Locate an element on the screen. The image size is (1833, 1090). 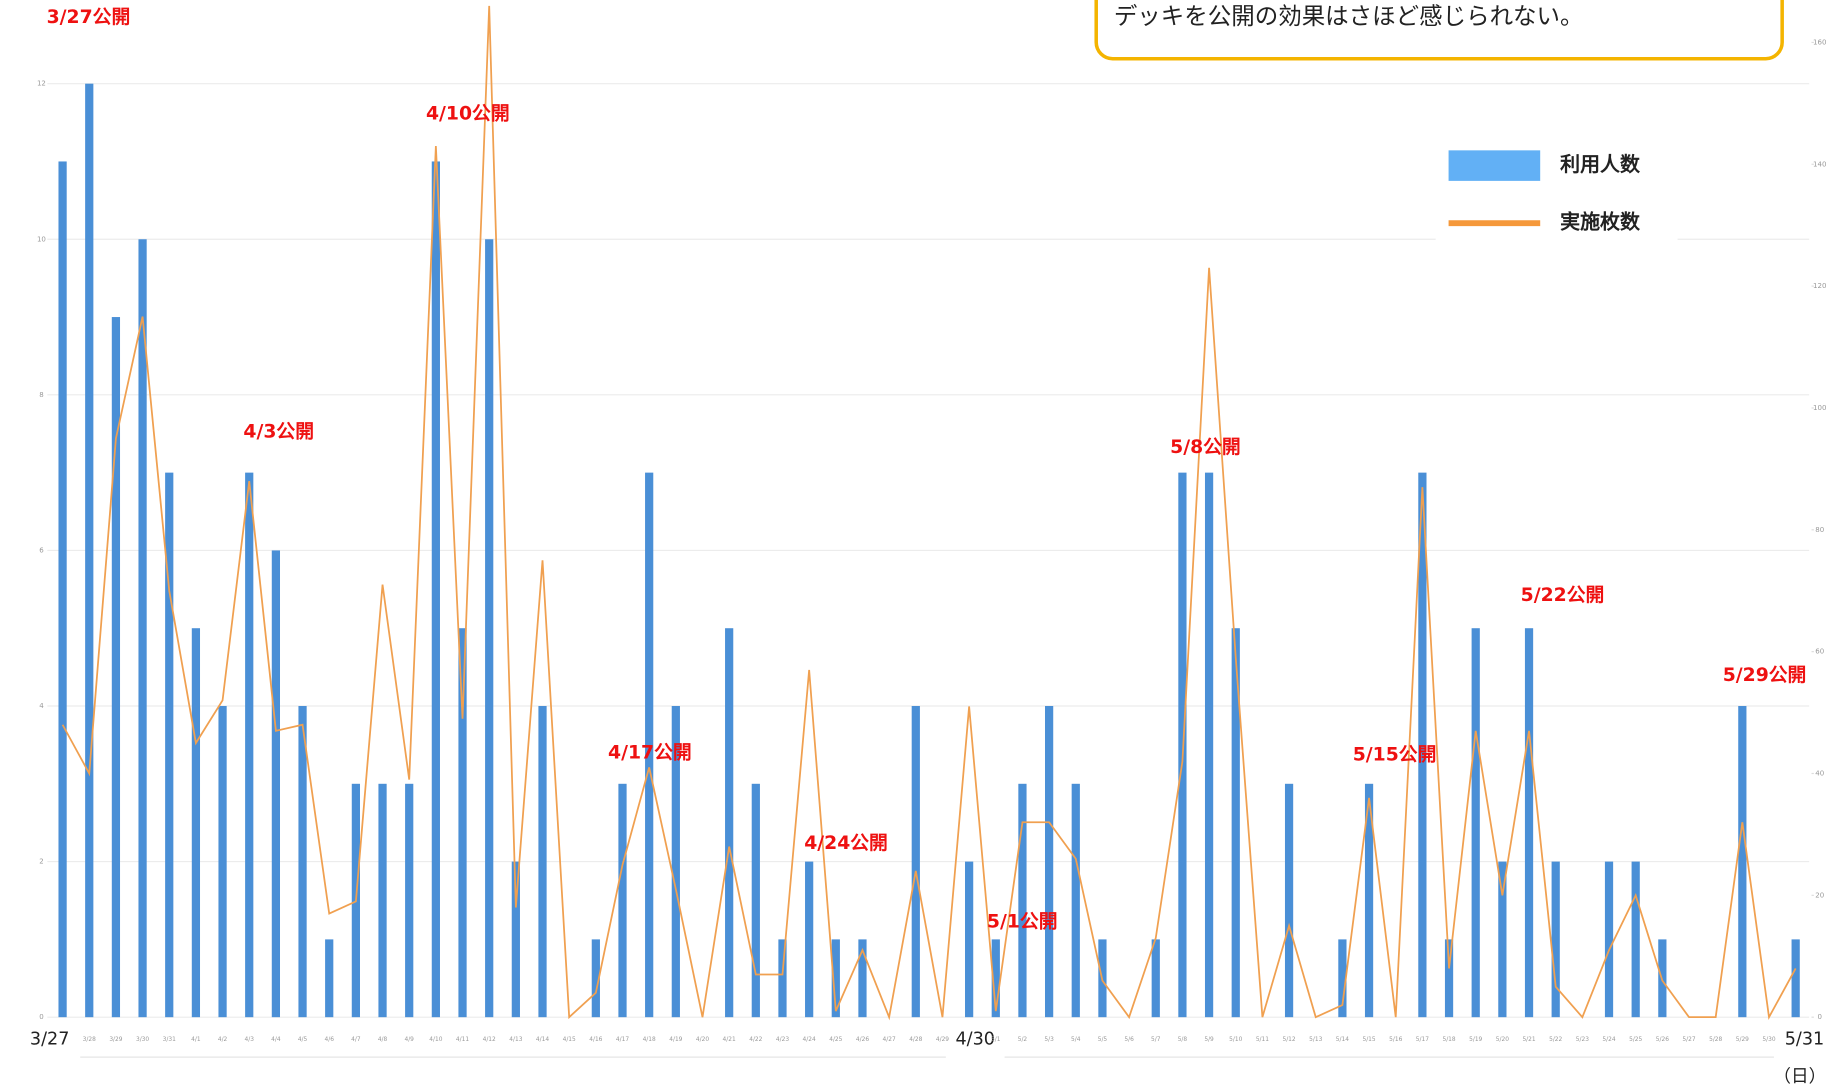
y-tick-label: 4 is located at coordinates (41, 705).